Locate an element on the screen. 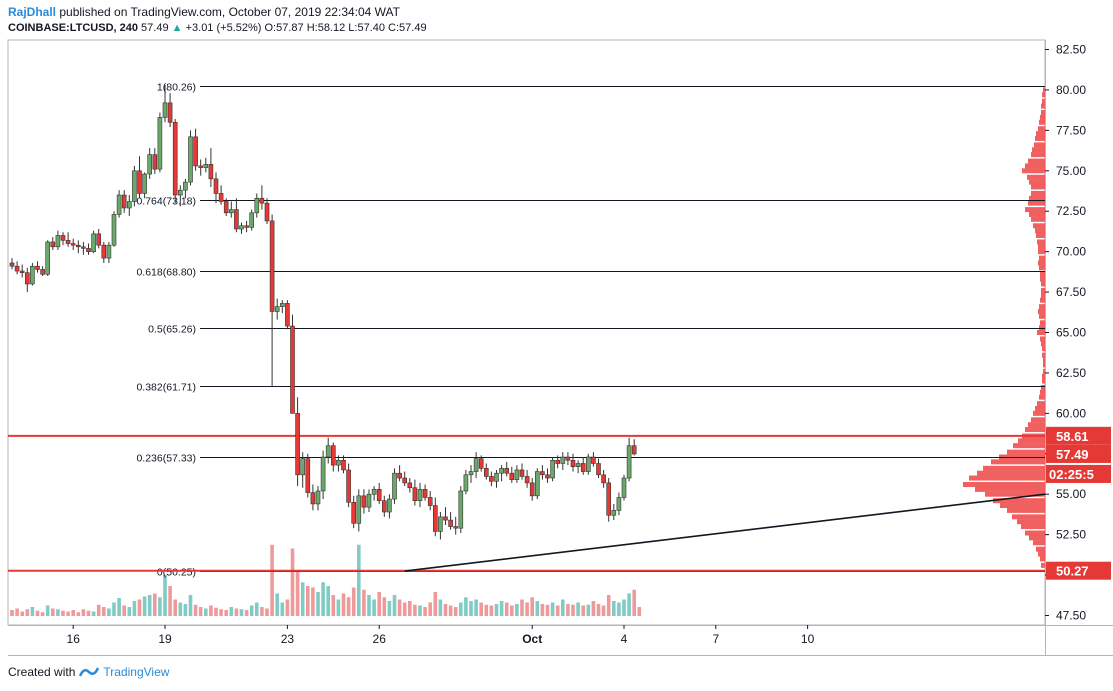 Image resolution: width=1113 pixels, height=691 pixels. trendline-line is located at coordinates (725, 532).